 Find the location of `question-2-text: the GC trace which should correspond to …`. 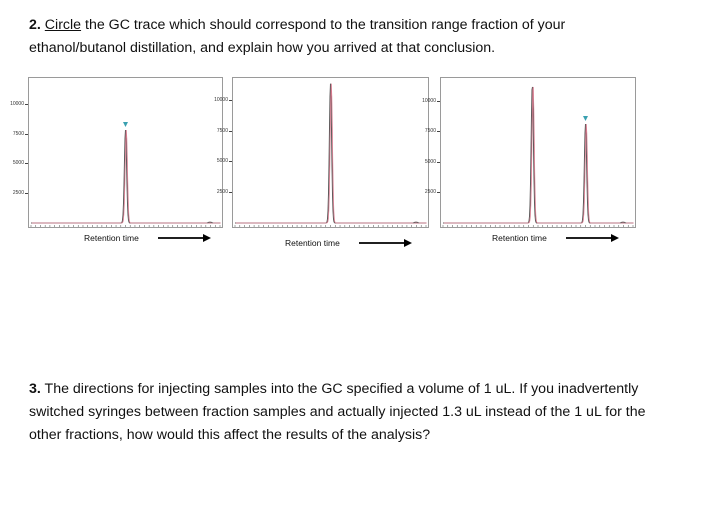

question-2-text: the GC trace which should correspond to … is located at coordinates (297, 36).